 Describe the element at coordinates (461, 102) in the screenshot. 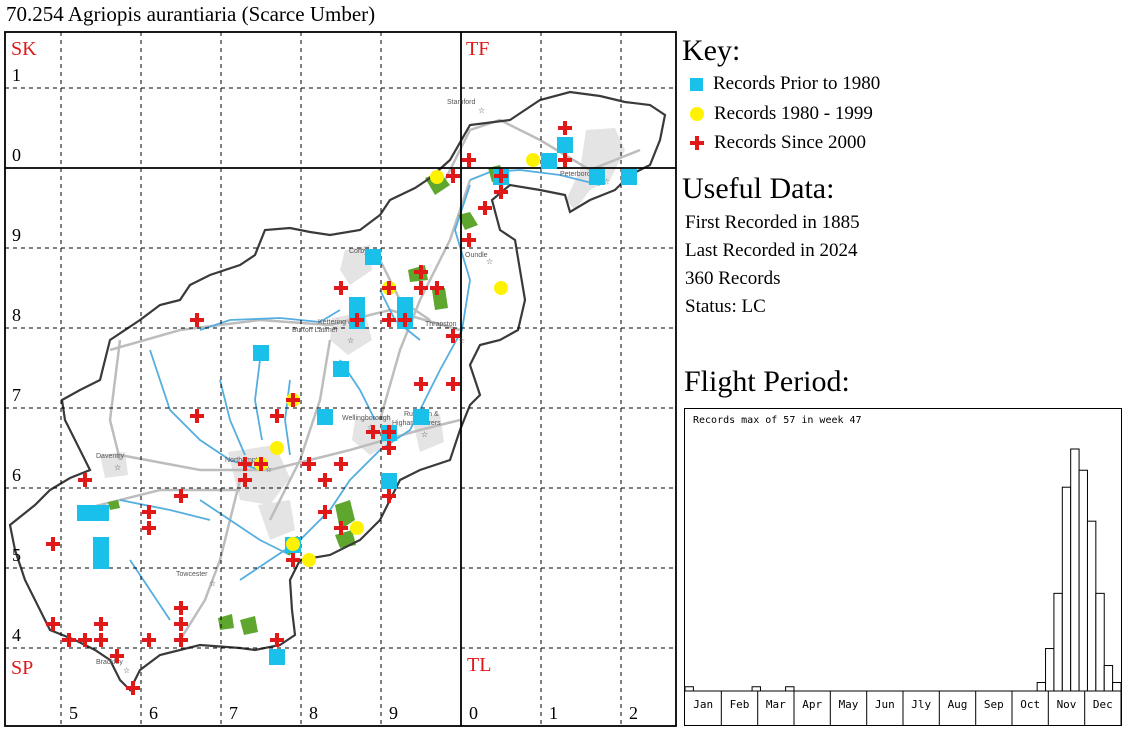

I see `town-label: Stamford` at that location.